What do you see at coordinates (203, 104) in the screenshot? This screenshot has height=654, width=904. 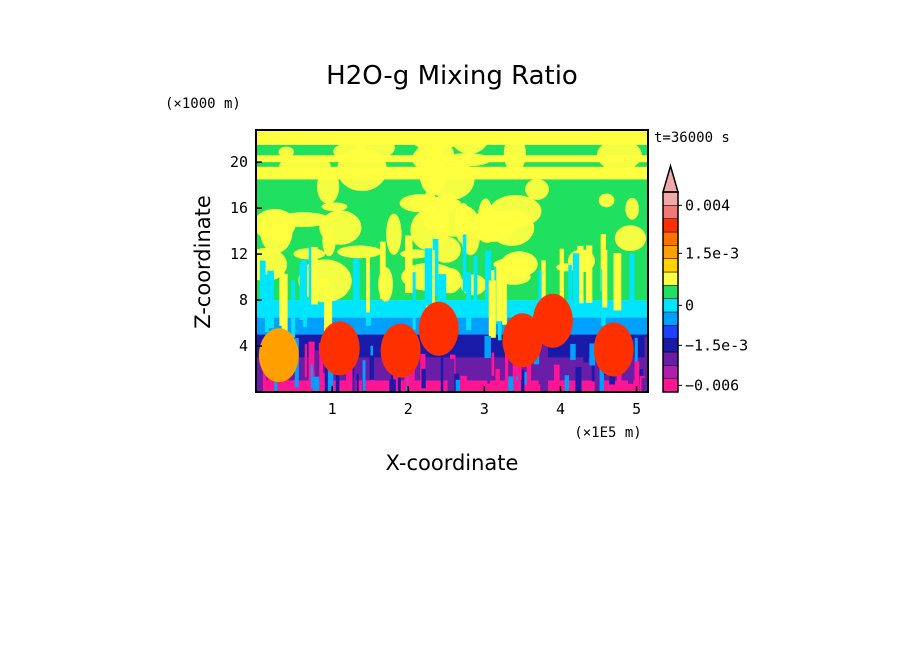 I see `y-unit-label: (×1000 m)` at bounding box center [203, 104].